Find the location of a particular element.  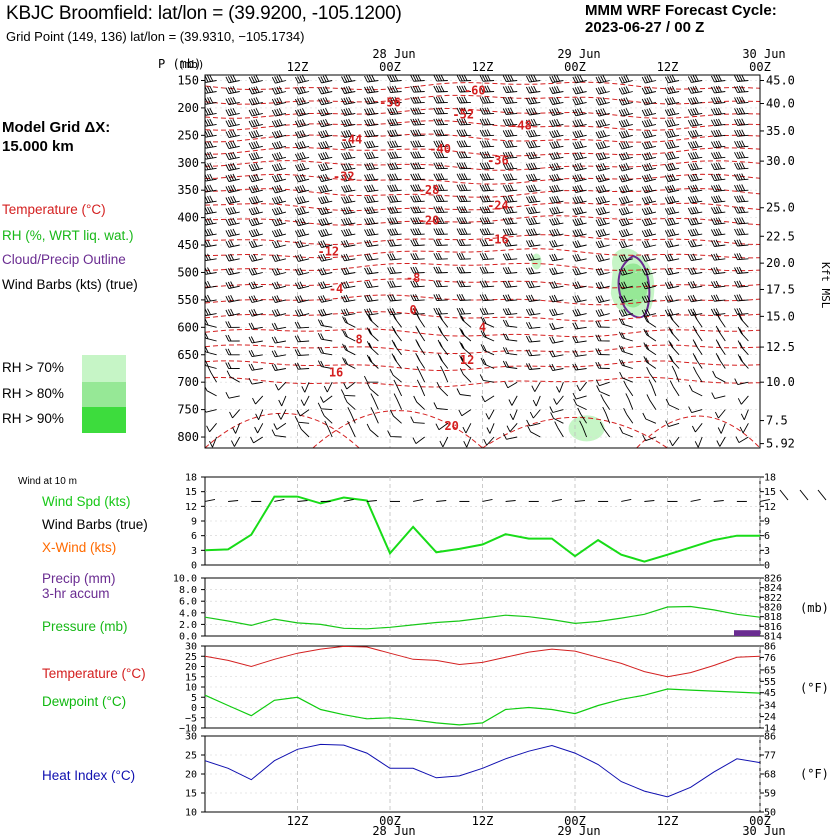

bottom-time-tick-0: 12Z is located at coordinates (298, 821).